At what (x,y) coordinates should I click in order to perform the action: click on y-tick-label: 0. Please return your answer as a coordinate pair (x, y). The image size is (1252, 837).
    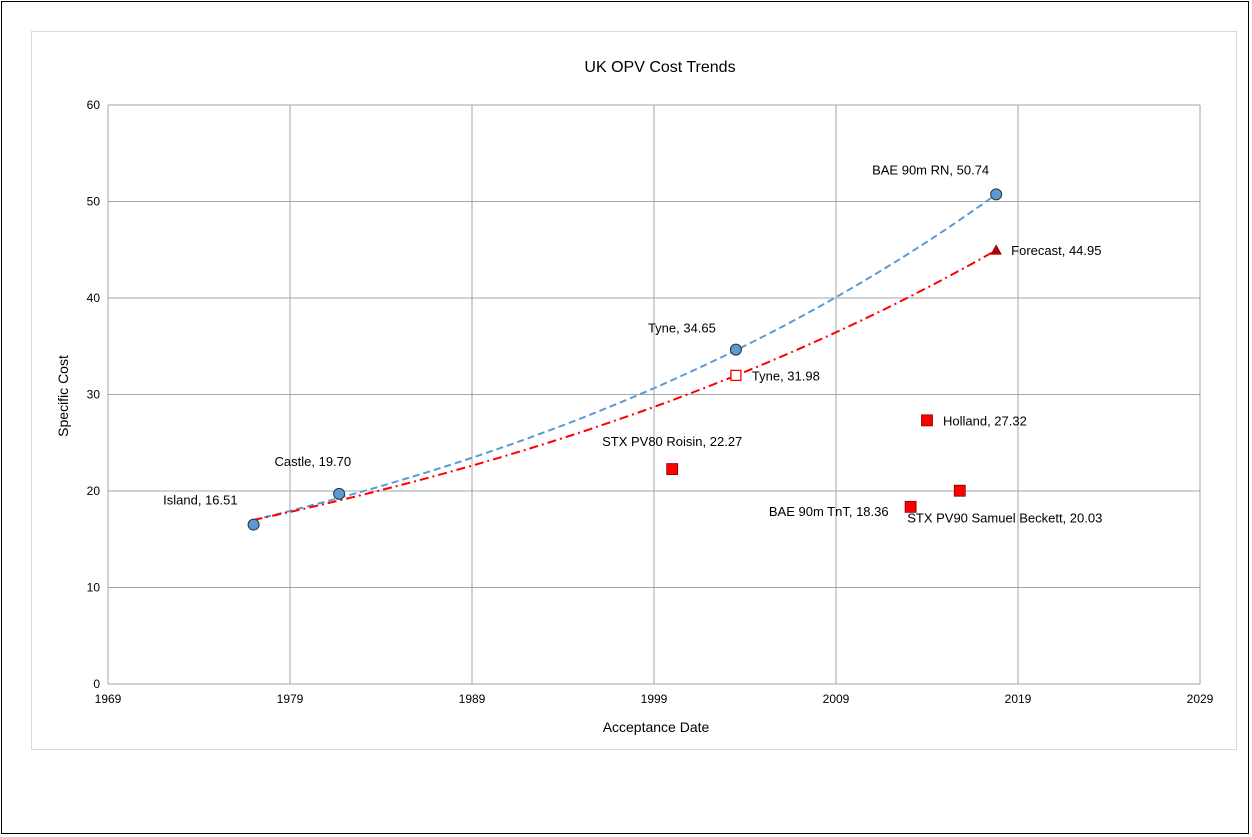
    Looking at the image, I should click on (96, 684).